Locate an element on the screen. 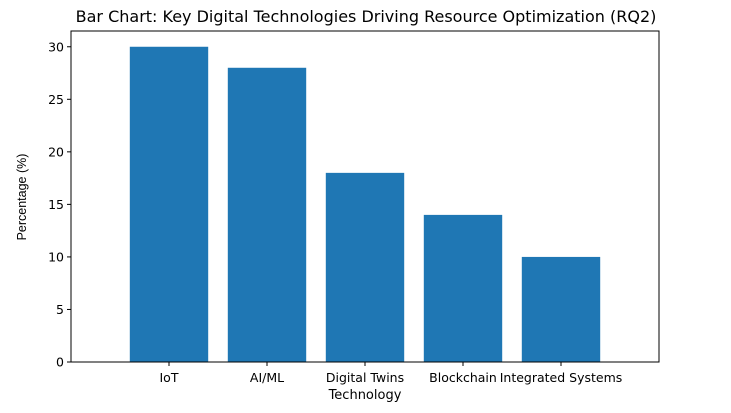  y-tick-label-20: 20 is located at coordinates (56, 151).